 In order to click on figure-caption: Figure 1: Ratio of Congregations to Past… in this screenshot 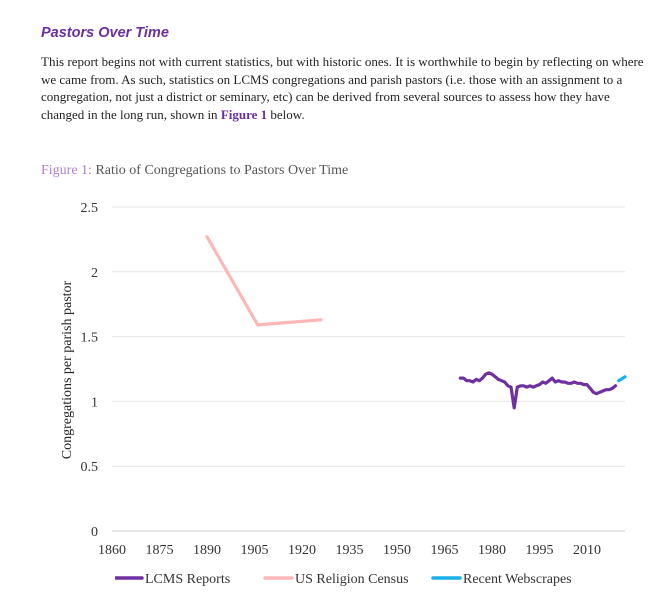, I will do `click(194, 171)`.